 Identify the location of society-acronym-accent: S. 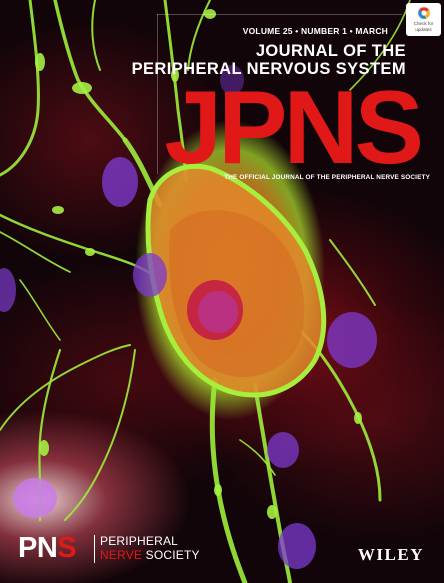
(67, 548).